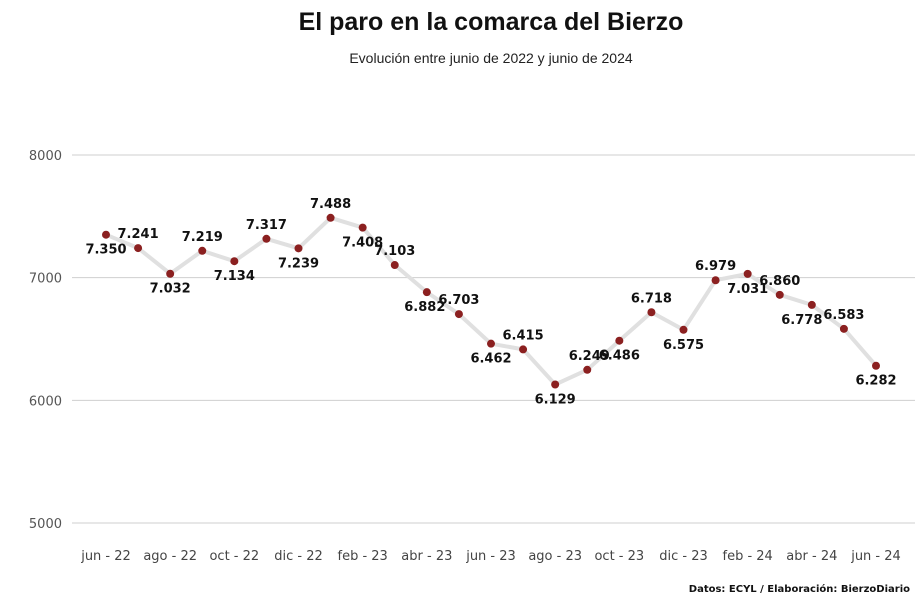  What do you see at coordinates (619, 556) in the screenshot?
I see `x-tick-label: oct - 23` at bounding box center [619, 556].